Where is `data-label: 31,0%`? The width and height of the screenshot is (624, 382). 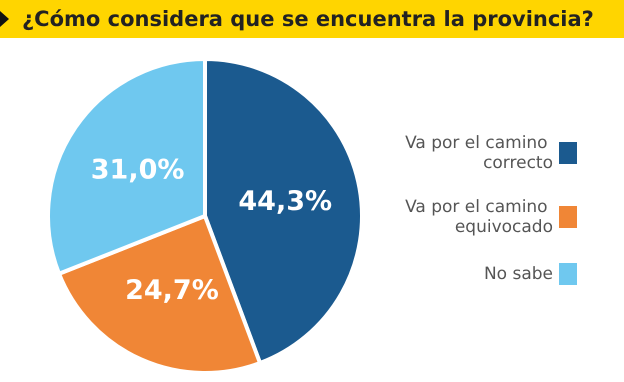
data-label: 31,0% is located at coordinates (137, 170).